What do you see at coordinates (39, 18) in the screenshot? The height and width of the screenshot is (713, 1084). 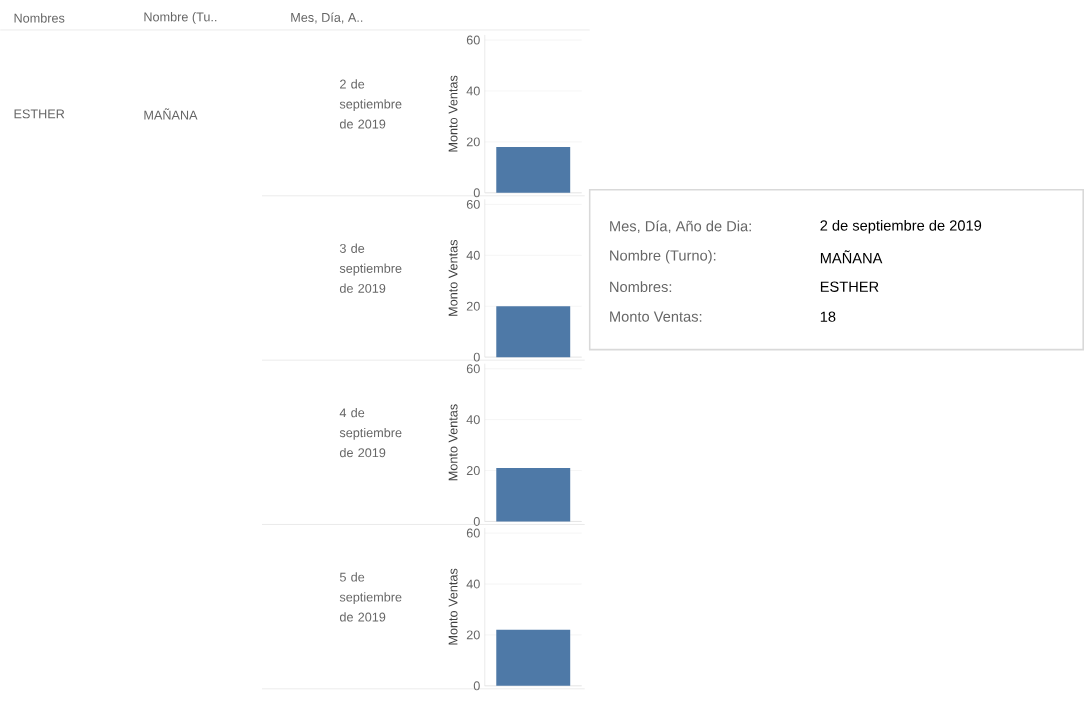 I see `text: Nombres` at bounding box center [39, 18].